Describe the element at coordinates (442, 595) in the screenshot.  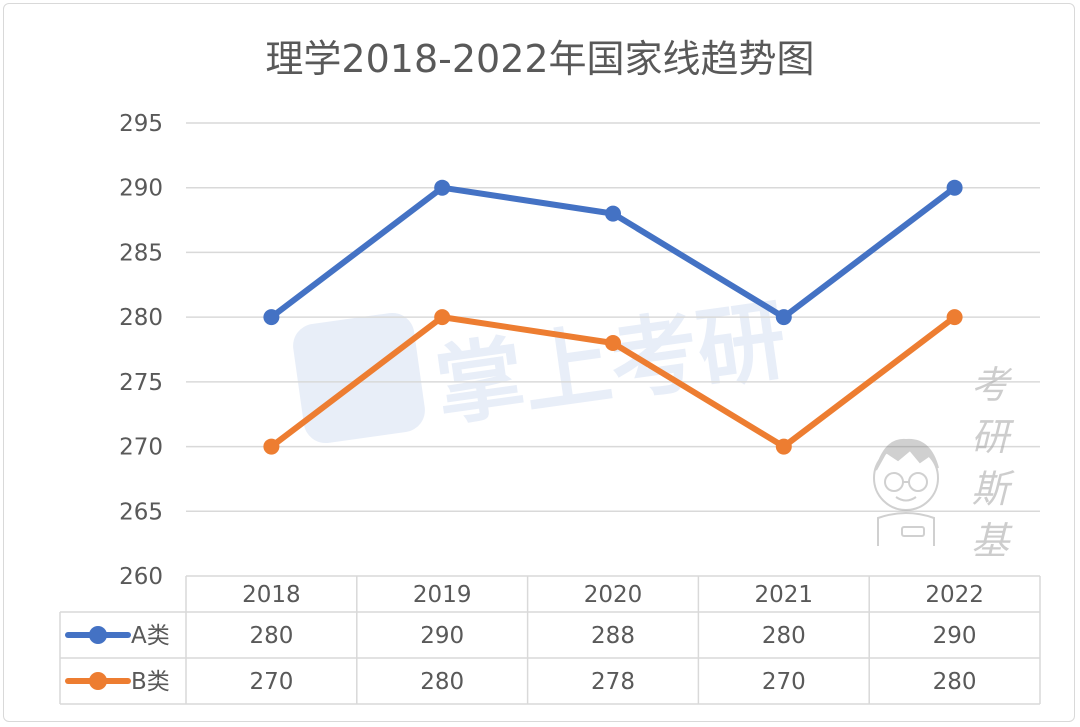
I see `x-category-label: 2019` at that location.